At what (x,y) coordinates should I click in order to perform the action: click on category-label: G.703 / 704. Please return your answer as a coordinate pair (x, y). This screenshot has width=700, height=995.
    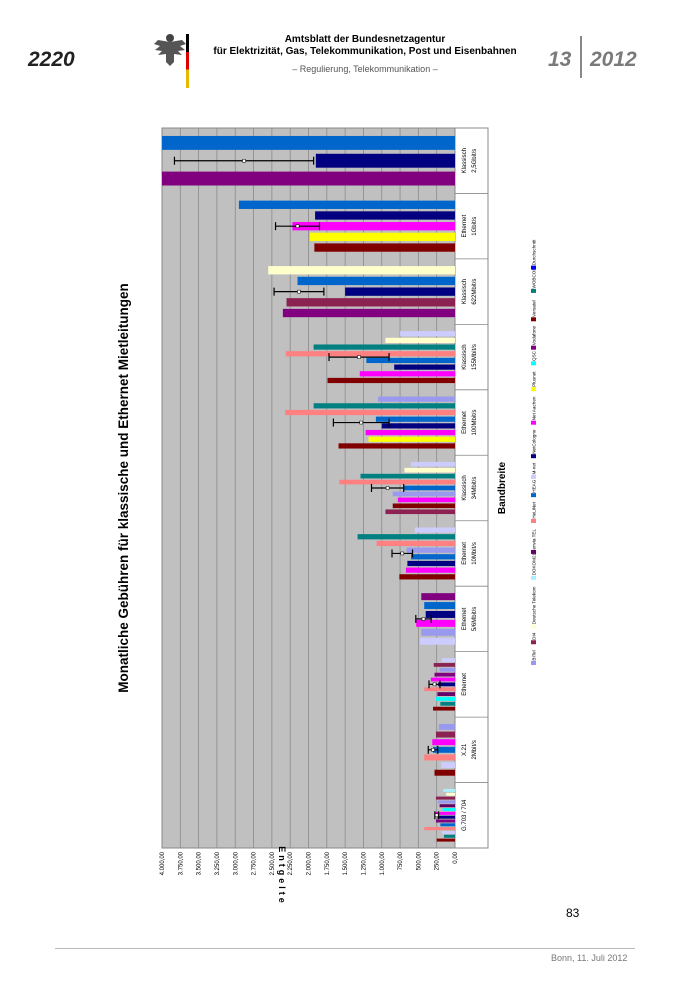
    Looking at the image, I should click on (465, 815).